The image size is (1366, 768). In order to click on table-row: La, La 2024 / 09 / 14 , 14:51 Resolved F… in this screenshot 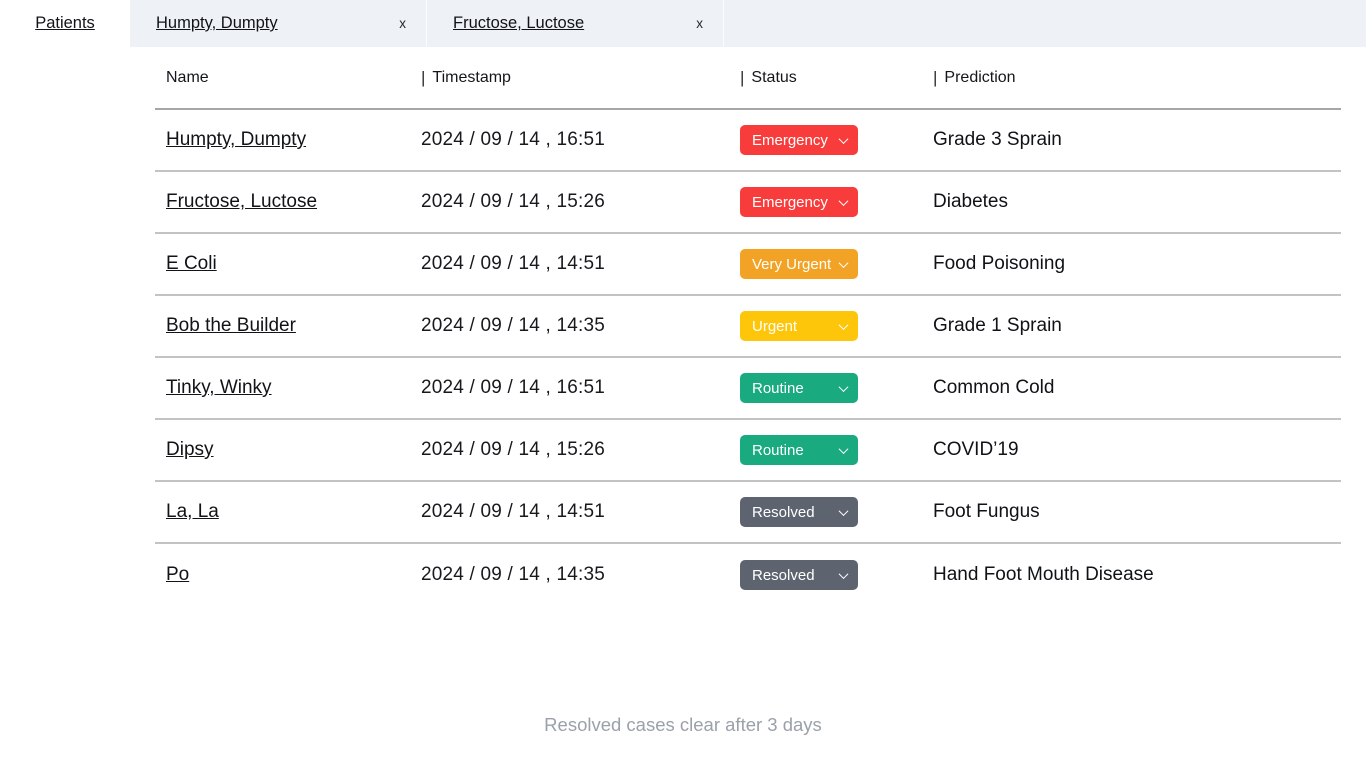, I will do `click(748, 513)`.